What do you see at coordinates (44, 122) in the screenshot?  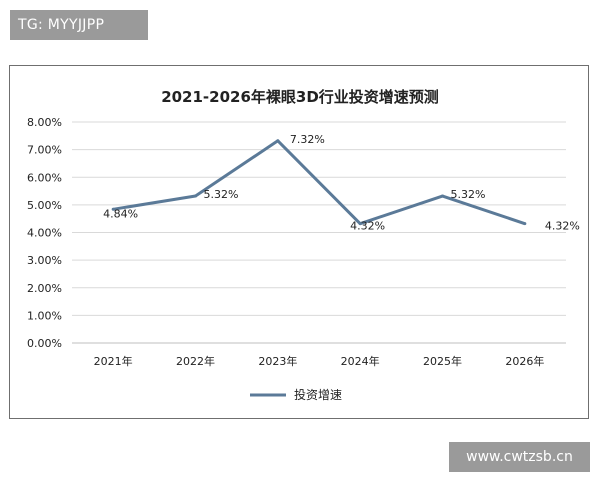 I see `y-tick-label: 8.00%` at bounding box center [44, 122].